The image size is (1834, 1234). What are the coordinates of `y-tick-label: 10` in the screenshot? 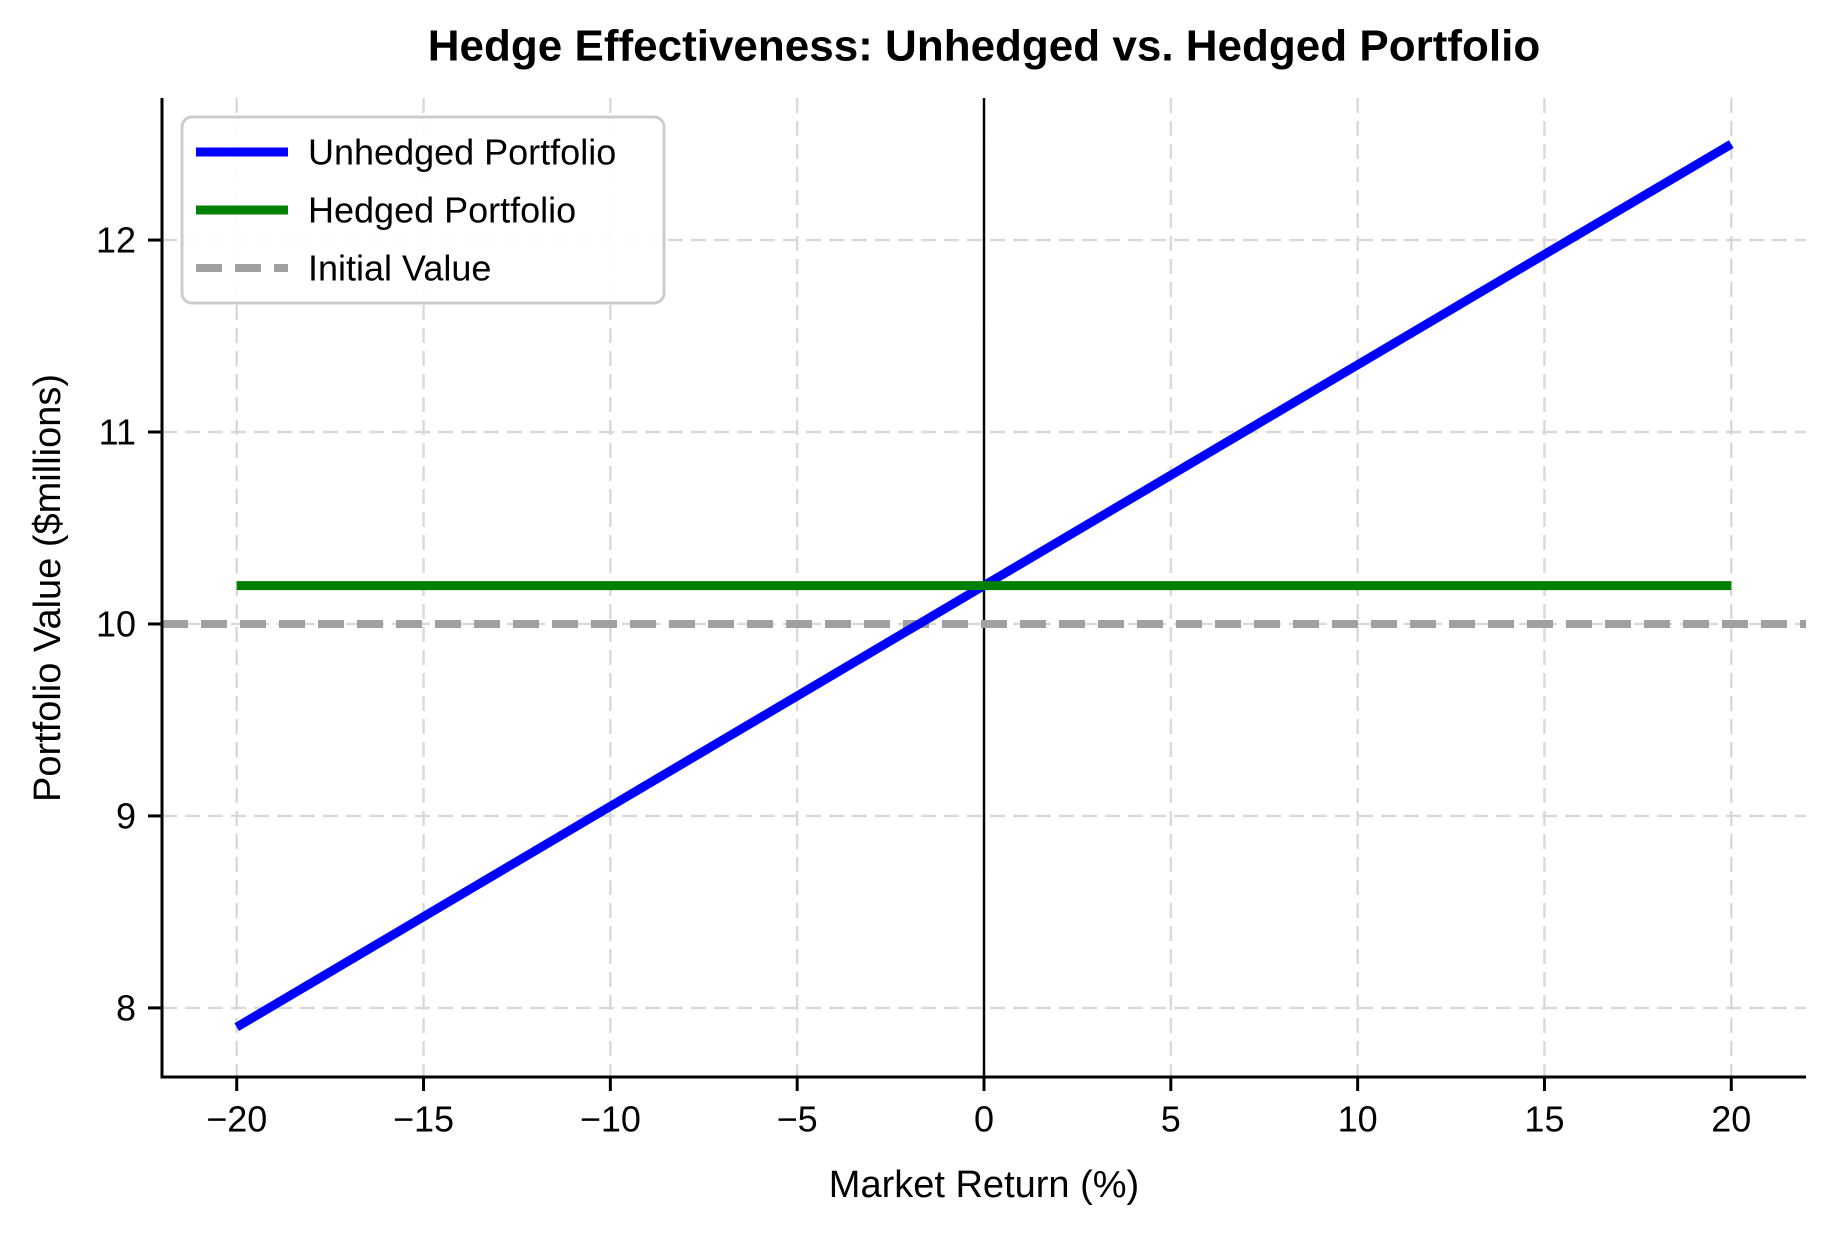 It's located at (116, 623).